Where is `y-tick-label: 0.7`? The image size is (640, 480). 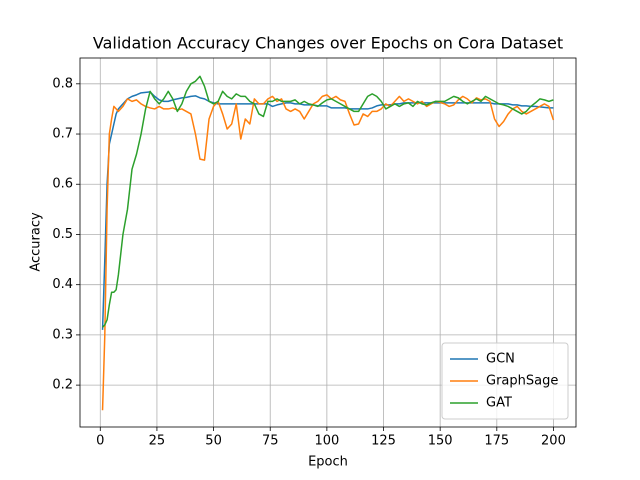
y-tick-label: 0.7 is located at coordinates (62, 134).